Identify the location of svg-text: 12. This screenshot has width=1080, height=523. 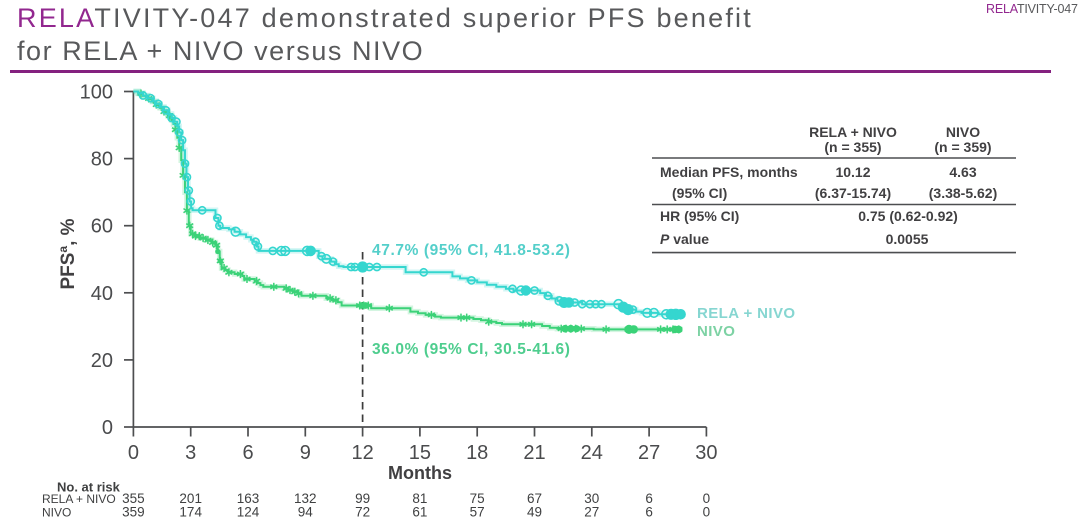
(362, 453).